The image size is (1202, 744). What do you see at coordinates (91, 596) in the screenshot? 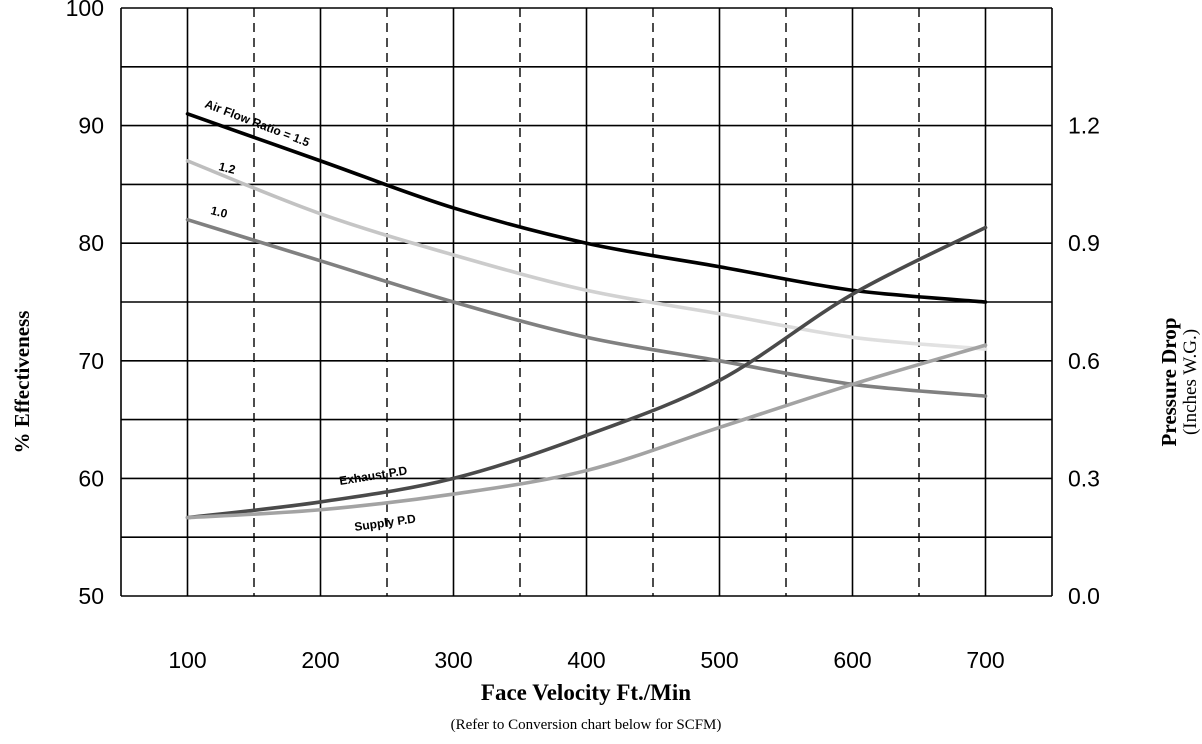
I see `y-left-tick-label: 50` at bounding box center [91, 596].